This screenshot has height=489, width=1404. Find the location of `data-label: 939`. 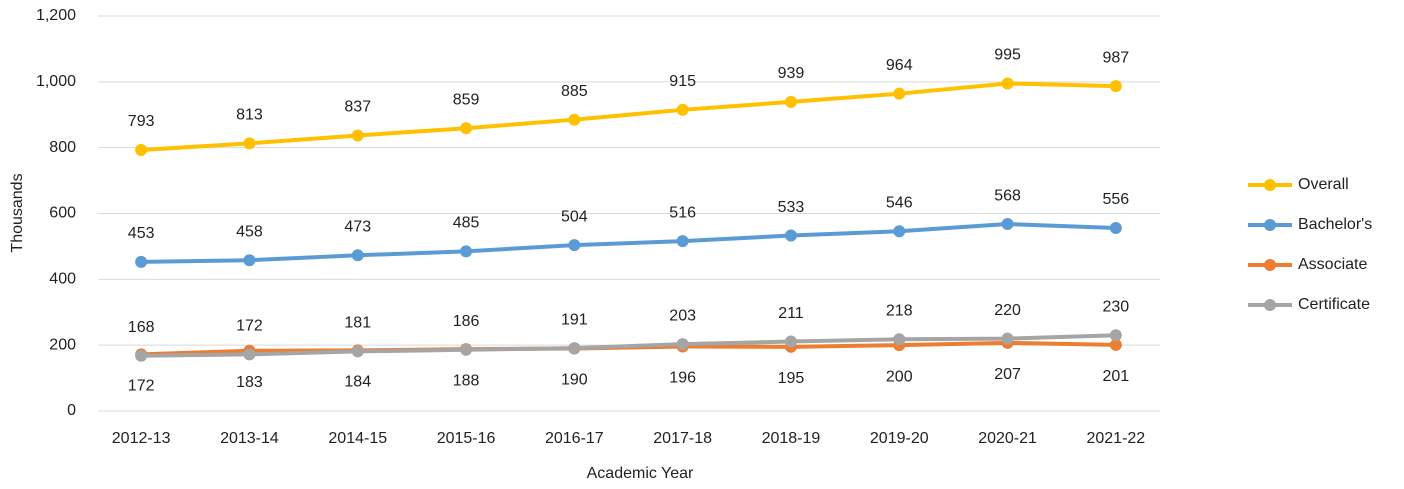

data-label: 939 is located at coordinates (791, 73).